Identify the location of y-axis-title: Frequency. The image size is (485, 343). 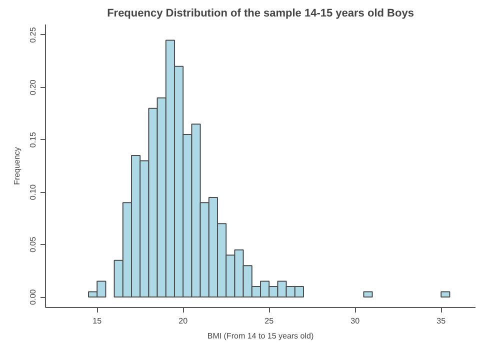
(17, 166).